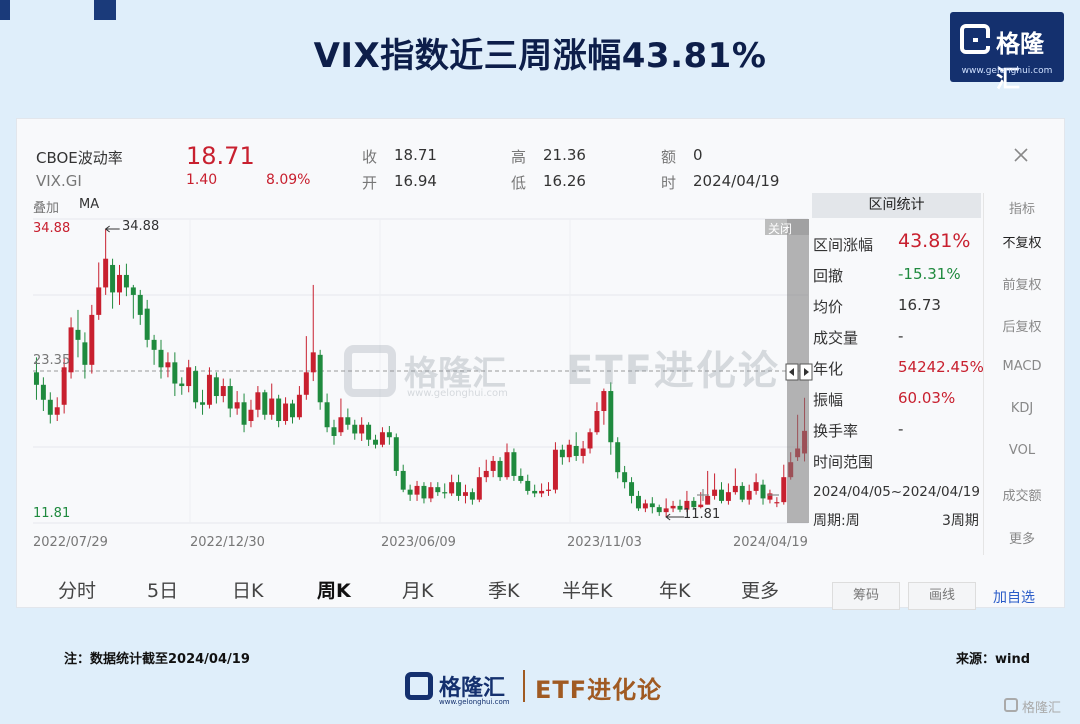  I want to click on footer-divider, so click(524, 686).